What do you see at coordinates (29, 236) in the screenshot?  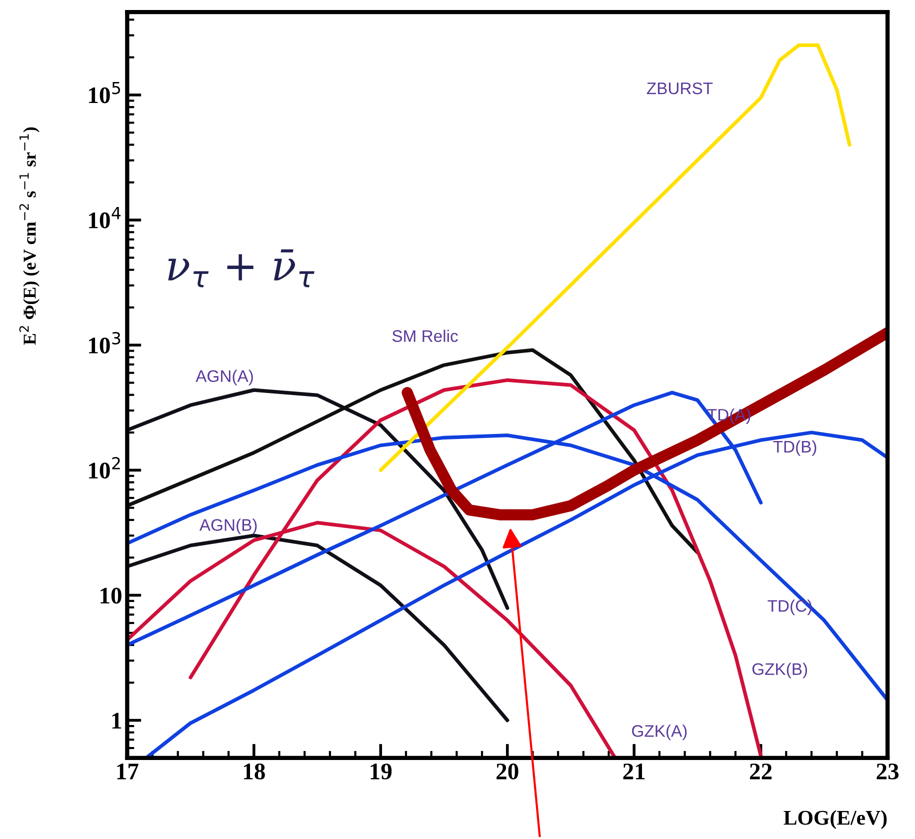 I see `text: E$^{2}$ Φ(E) (eV cm$^{−2}$ s$^{−1}$ sr$^{−1}$)` at bounding box center [29, 236].